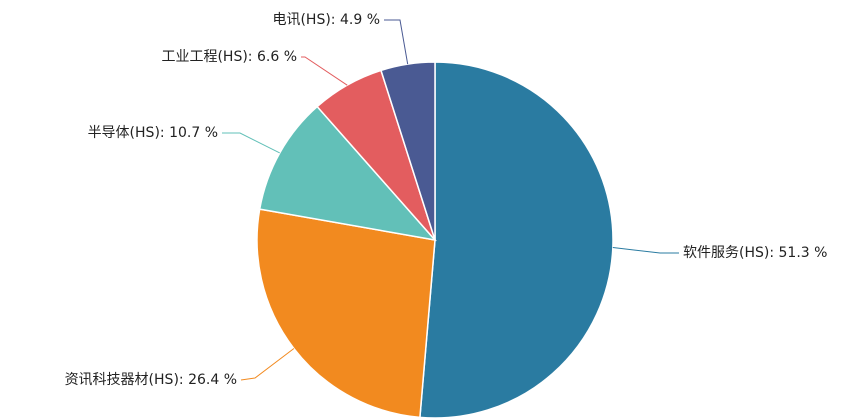 The width and height of the screenshot is (856, 419). Describe the element at coordinates (229, 57) in the screenshot. I see `slice-label: 工业工程(HS): 6.6 %` at that location.